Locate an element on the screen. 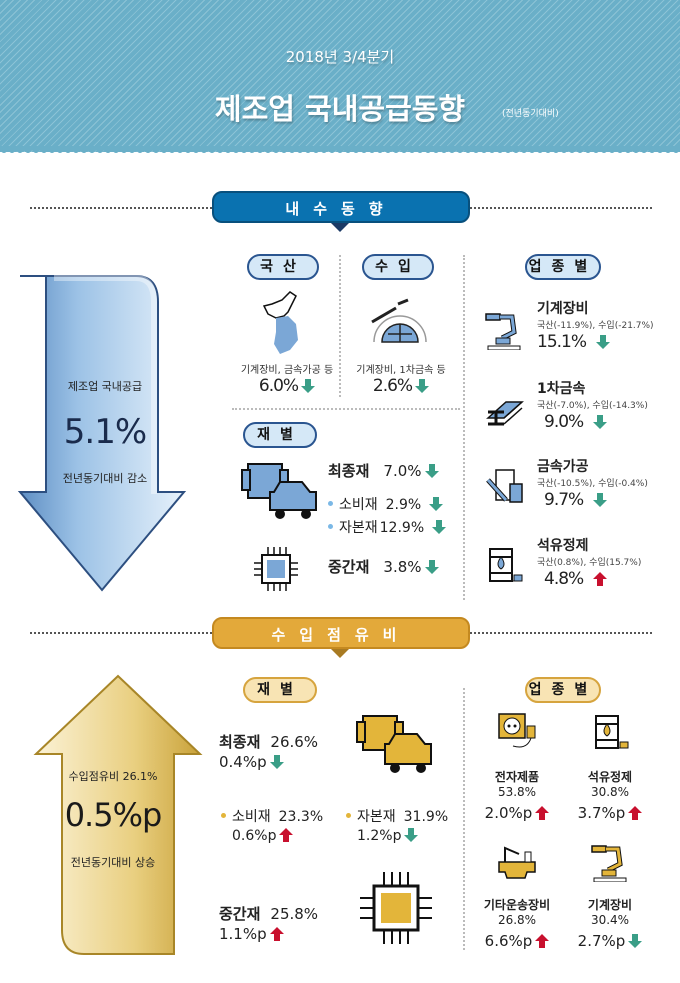 The height and width of the screenshot is (983, 680). pill-by-goods: 재별 is located at coordinates (280, 435).